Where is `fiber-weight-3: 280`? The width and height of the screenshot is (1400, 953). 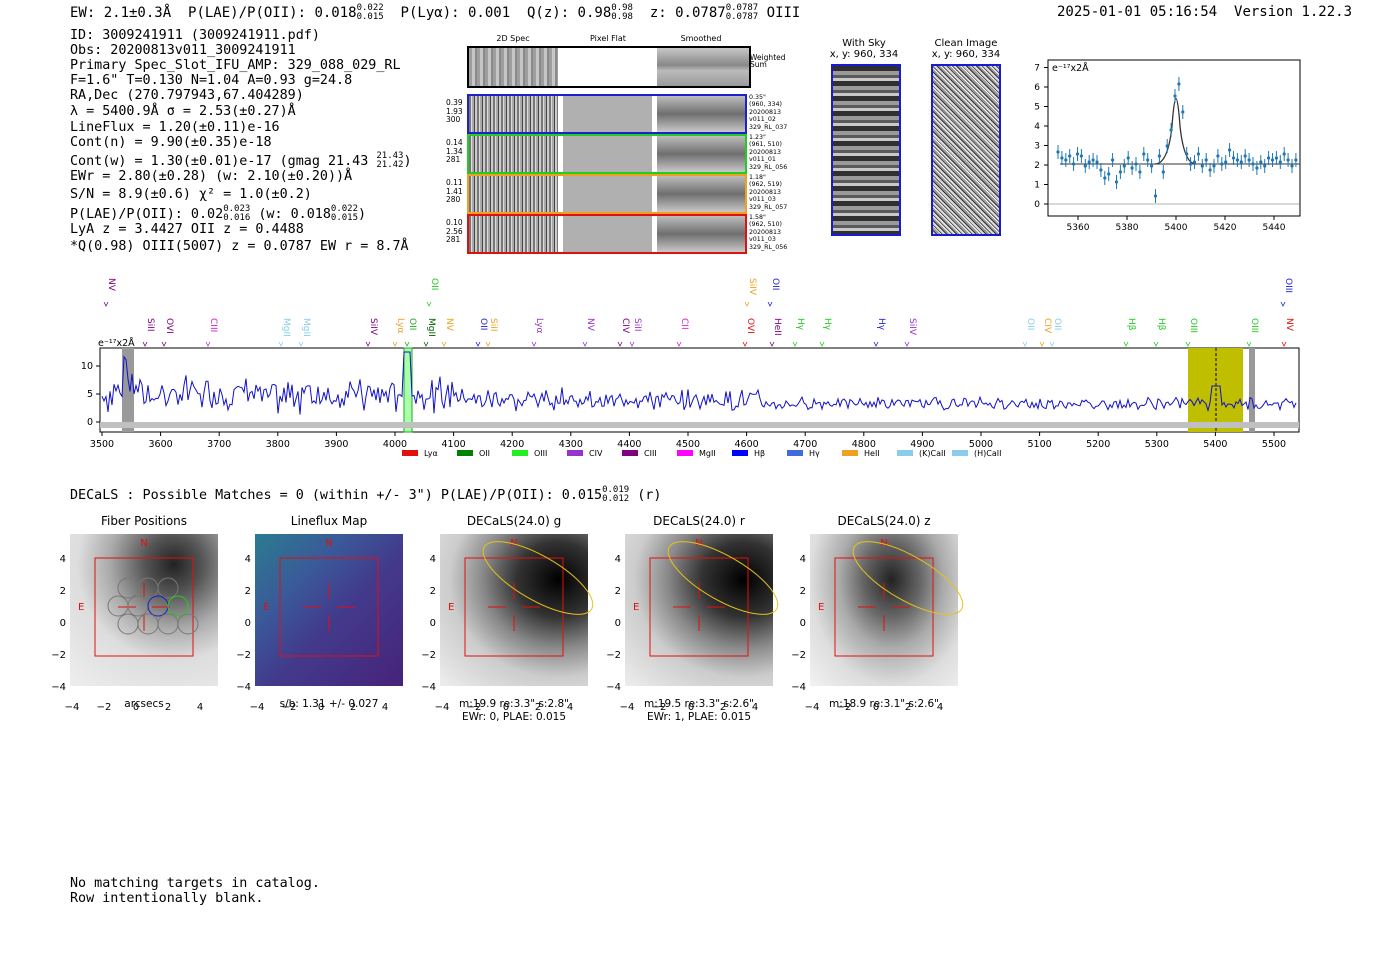
fiber-weight-3: 280 is located at coordinates (453, 199).